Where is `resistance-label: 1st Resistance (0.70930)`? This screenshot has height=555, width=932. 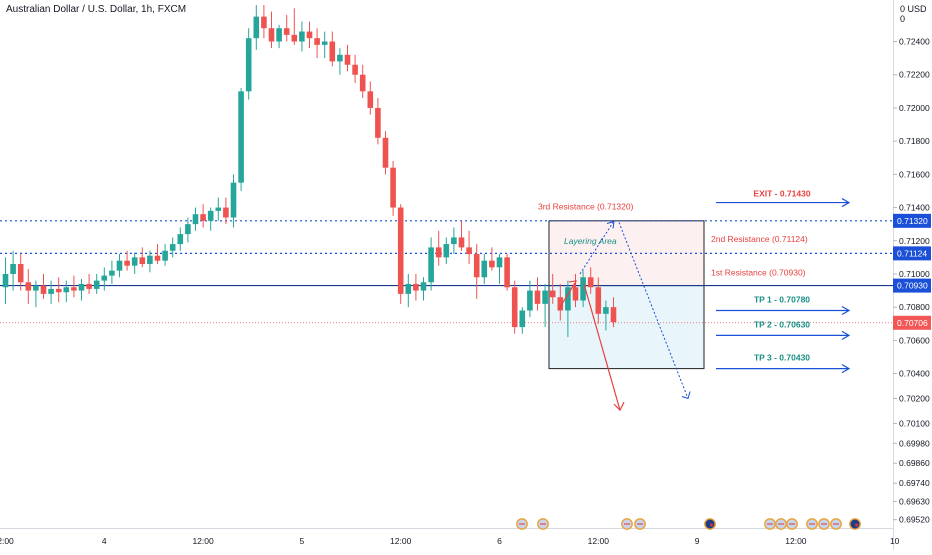 resistance-label: 1st Resistance (0.70930) is located at coordinates (758, 272).